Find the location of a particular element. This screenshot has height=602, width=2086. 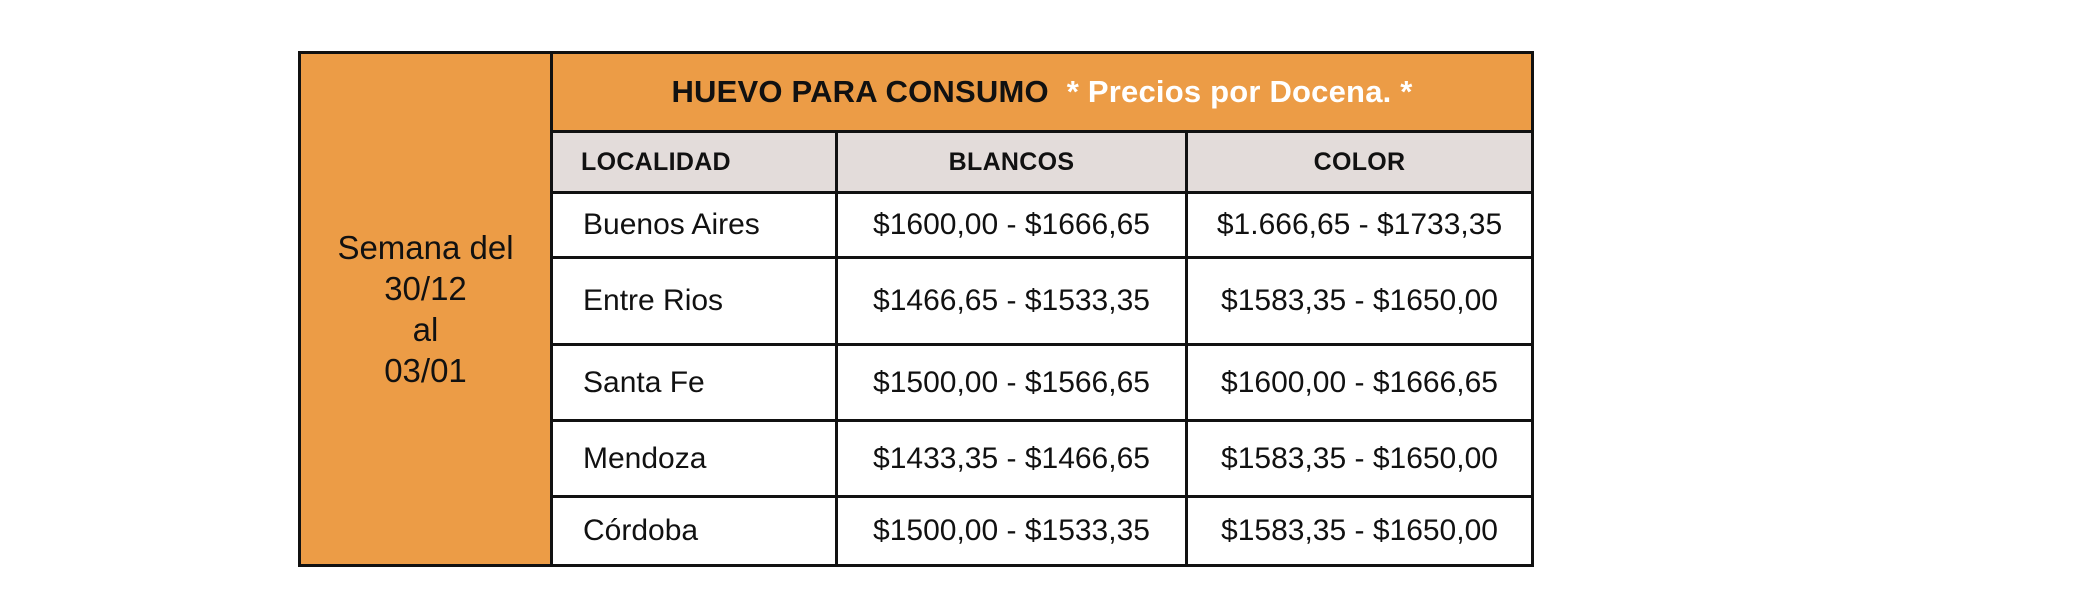

week-period-end-date: 03/01 is located at coordinates (425, 370).